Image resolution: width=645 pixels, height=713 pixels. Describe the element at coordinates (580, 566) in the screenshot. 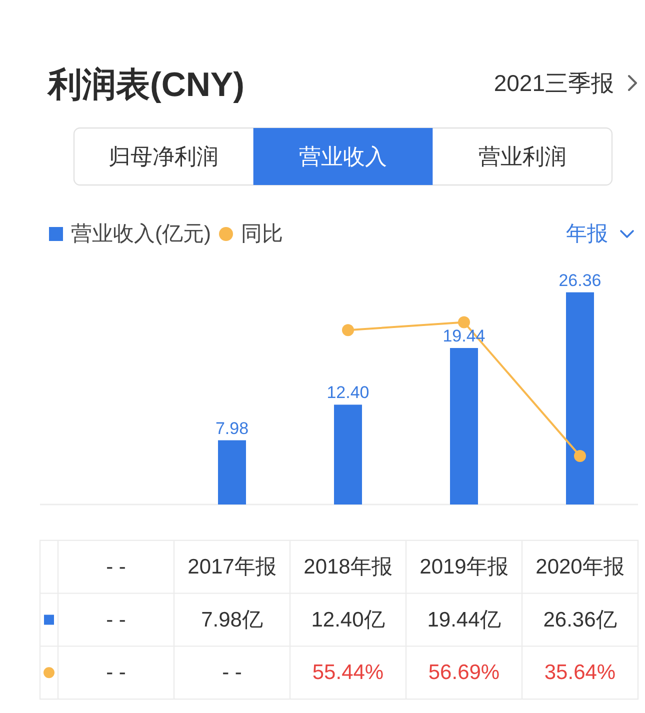

I see `x-tick-label: 2020年报` at that location.